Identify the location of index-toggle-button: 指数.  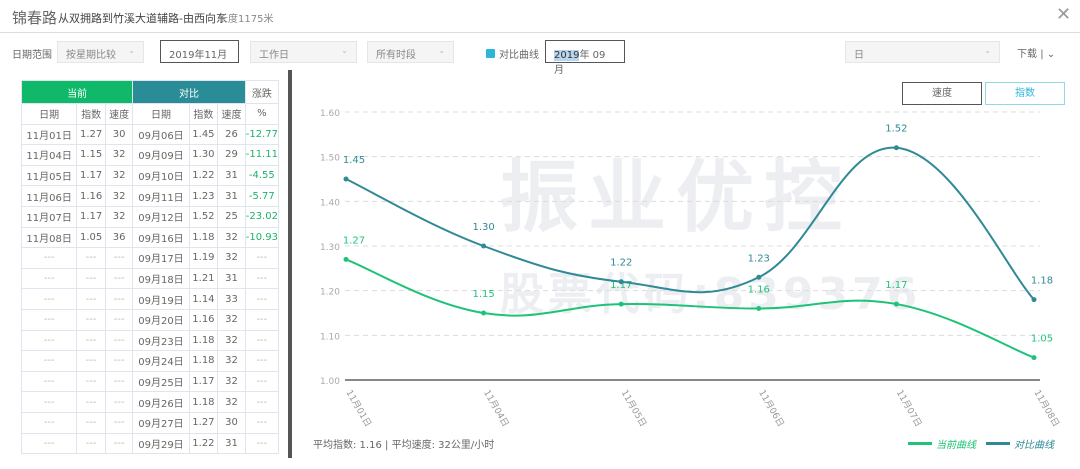
(1025, 93).